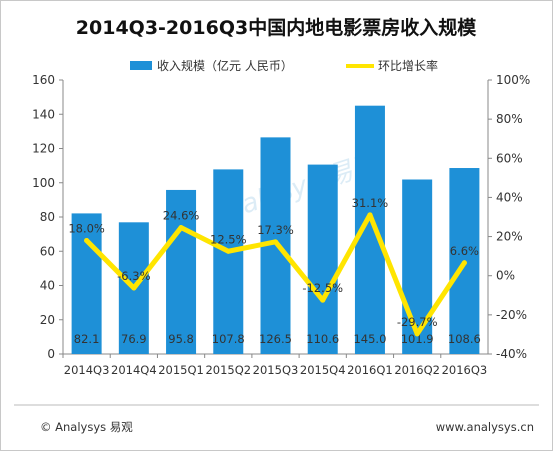 This screenshot has height=451, width=553. I want to click on y-tick-label-right: 20%, so click(509, 237).